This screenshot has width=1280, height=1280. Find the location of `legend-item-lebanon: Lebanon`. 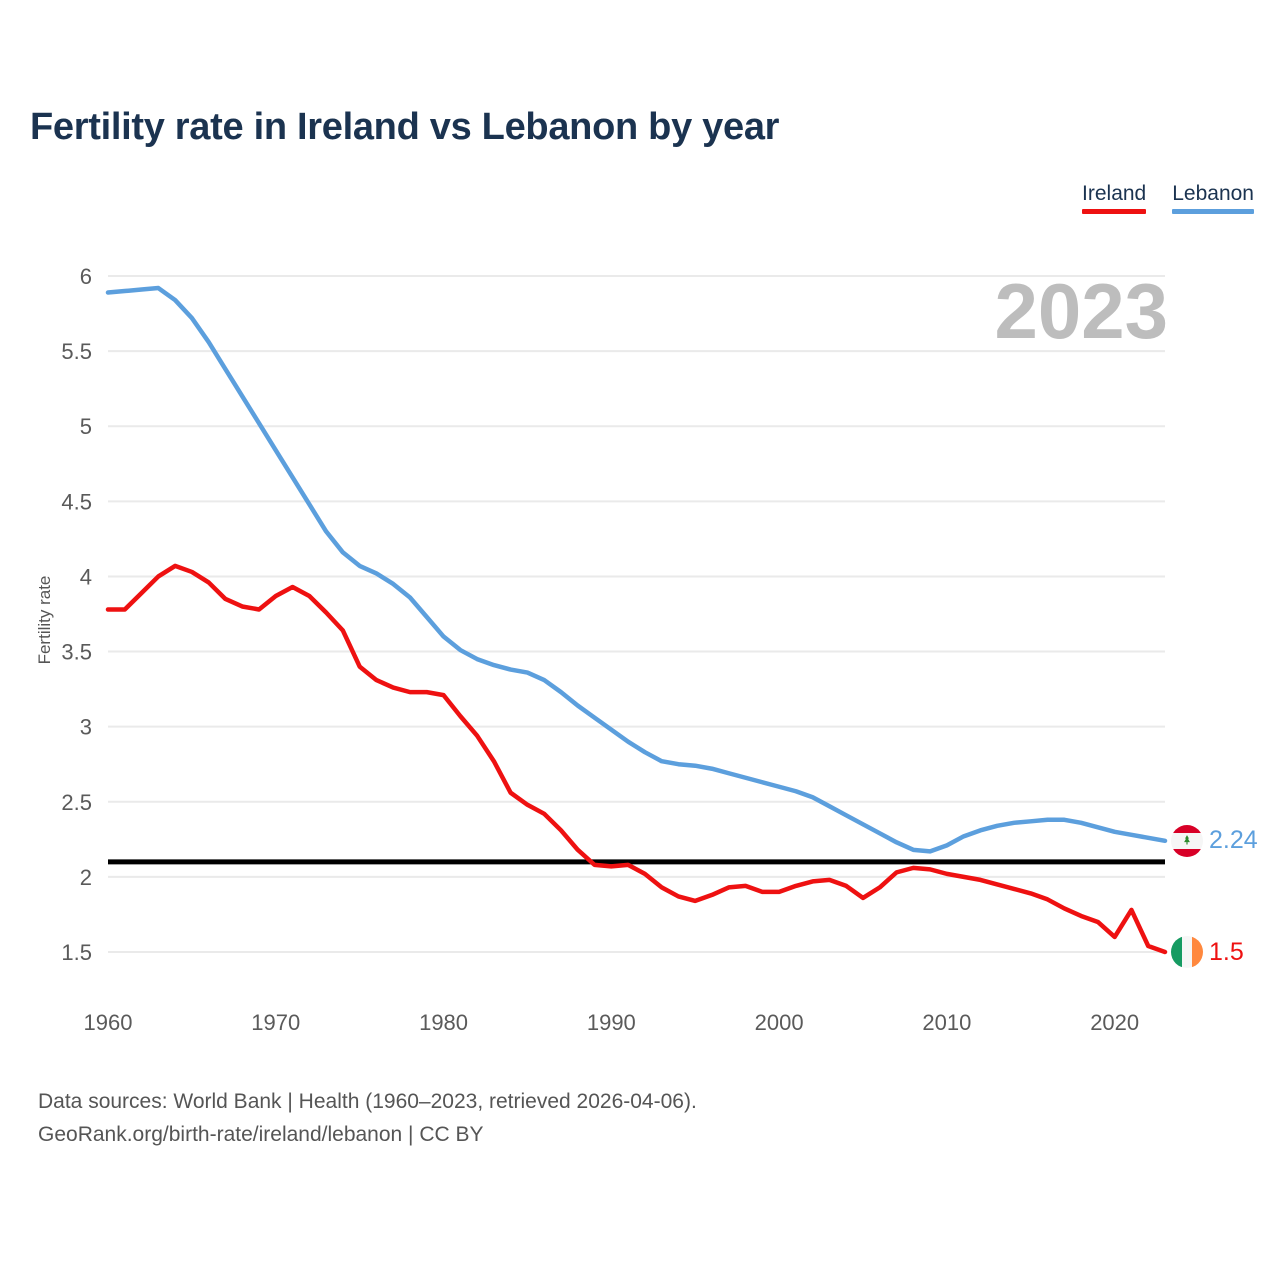

legend-item-lebanon: Lebanon is located at coordinates (1213, 198).